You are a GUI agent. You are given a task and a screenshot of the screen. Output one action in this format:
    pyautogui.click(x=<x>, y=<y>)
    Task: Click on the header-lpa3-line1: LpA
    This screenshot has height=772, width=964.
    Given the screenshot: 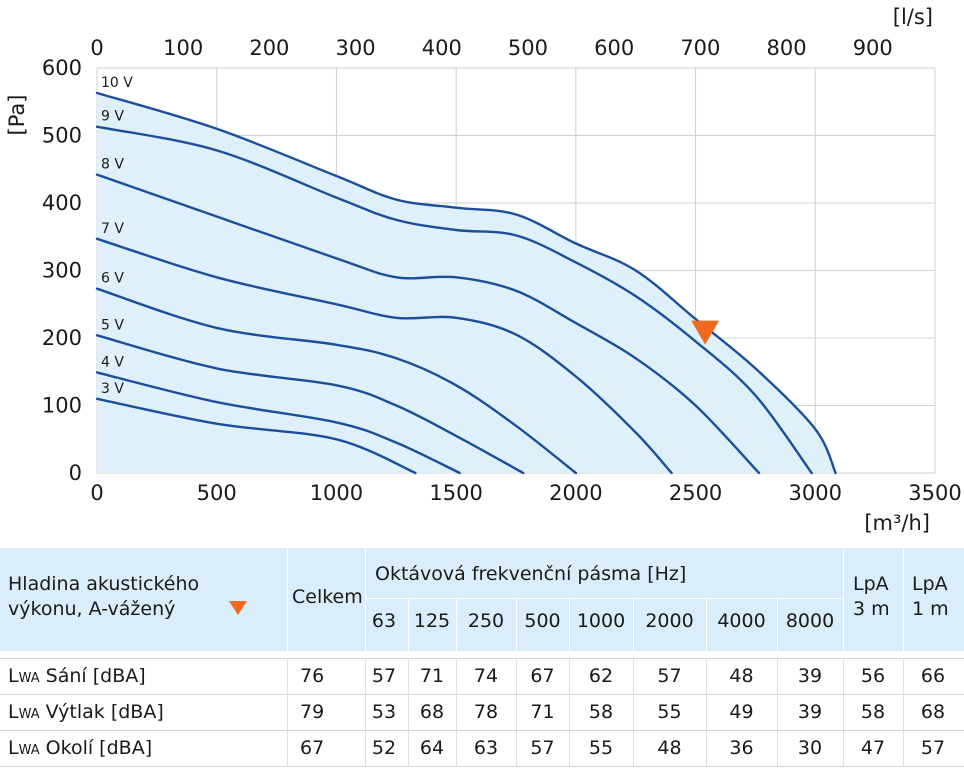 What is the action you would take?
    pyautogui.click(x=871, y=584)
    